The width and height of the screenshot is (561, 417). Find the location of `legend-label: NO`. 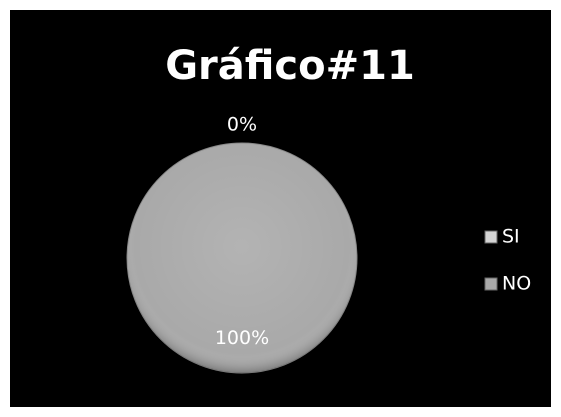

legend-label: NO is located at coordinates (516, 284).